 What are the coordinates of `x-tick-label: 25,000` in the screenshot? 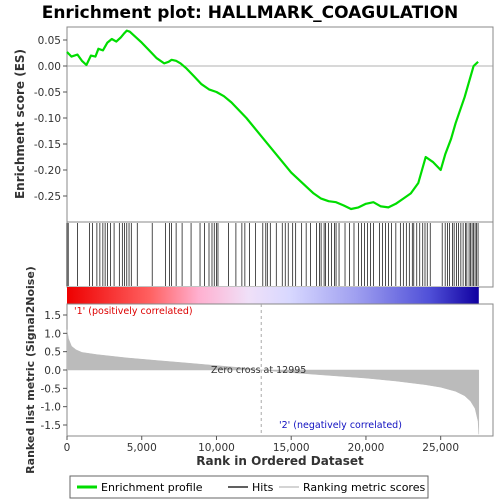 It's located at (440, 448).